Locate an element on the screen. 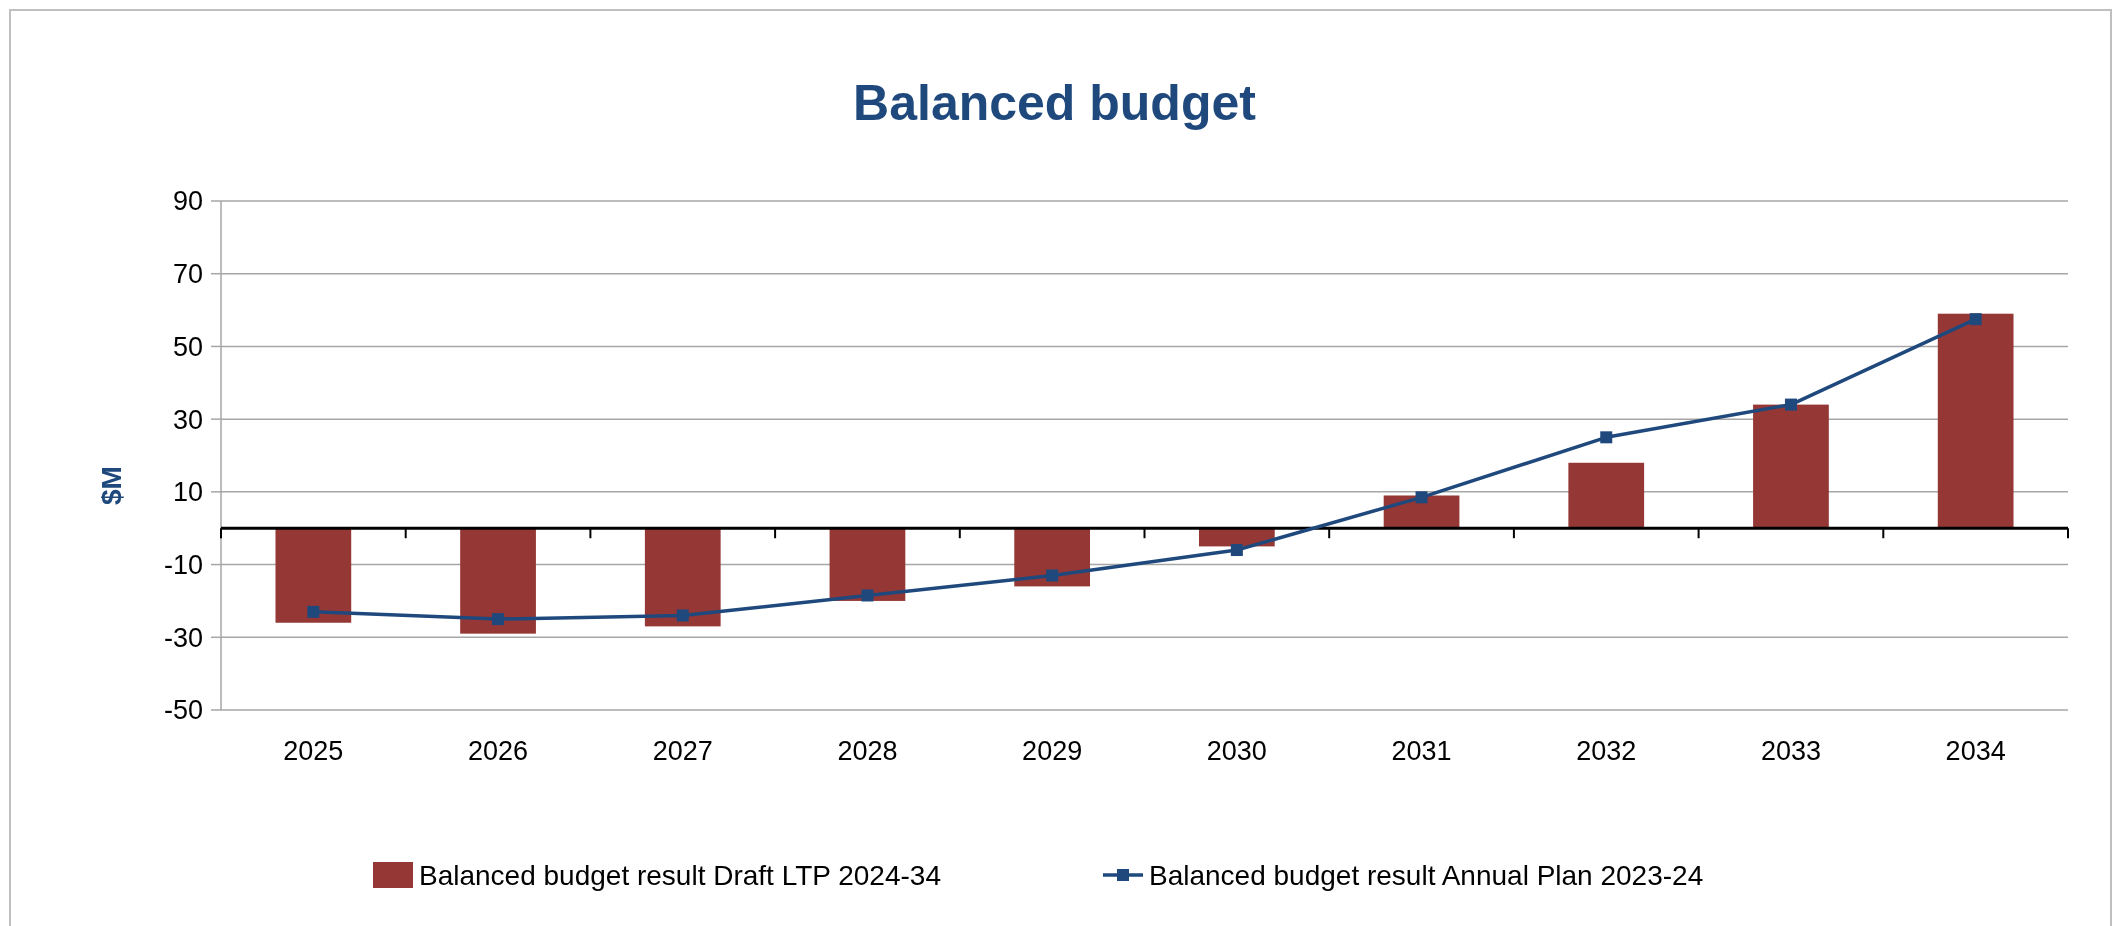 The width and height of the screenshot is (2113, 926). y-tick-label: -10 is located at coordinates (183, 565).